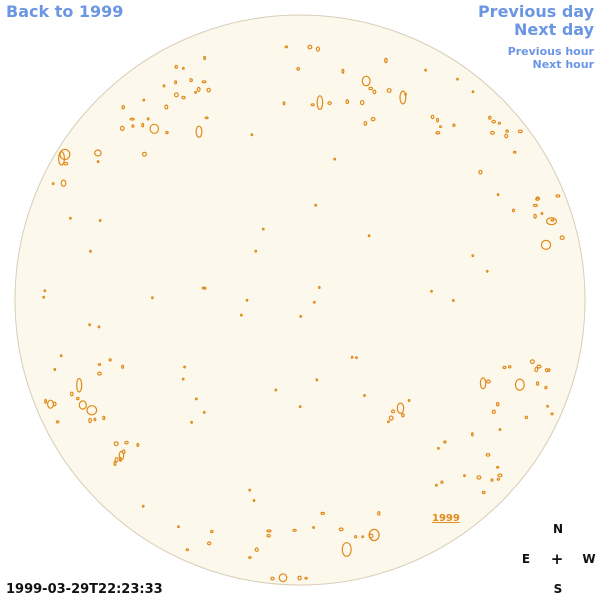 The image size is (600, 600). Describe the element at coordinates (563, 64) in the screenshot. I see `next-hour-link: Next hour` at that location.